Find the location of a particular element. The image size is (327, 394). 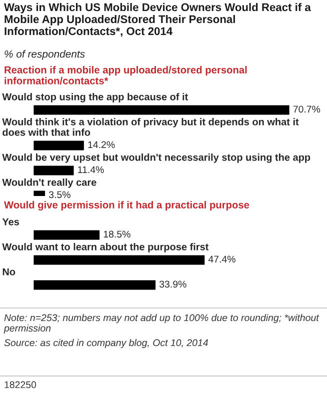

text: 182250 is located at coordinates (20, 384).